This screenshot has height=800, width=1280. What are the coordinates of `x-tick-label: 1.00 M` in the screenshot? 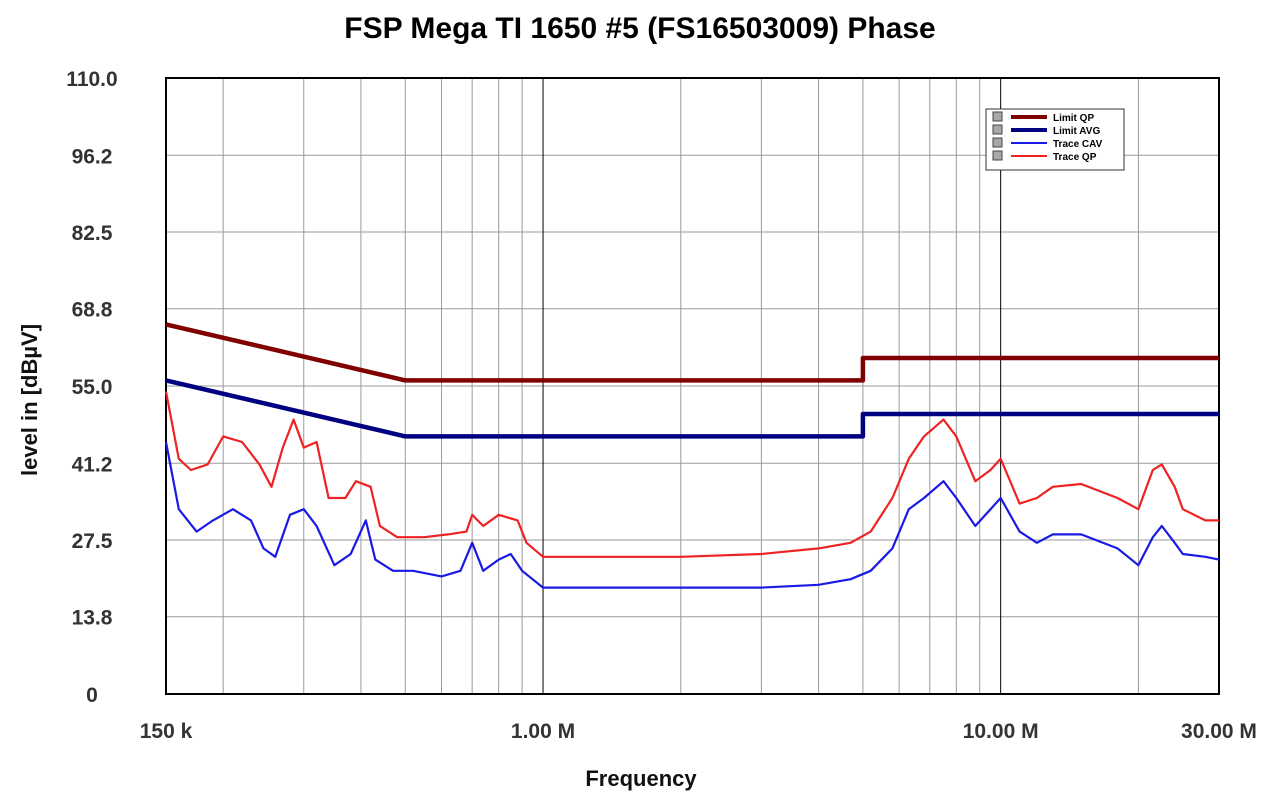 It's located at (543, 731).